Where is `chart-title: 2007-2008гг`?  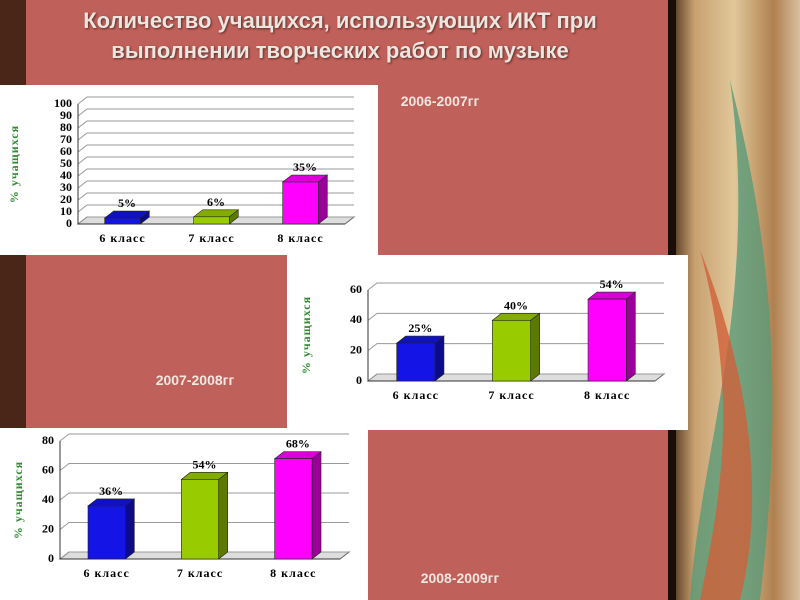
chart-title: 2007-2008гг is located at coordinates (195, 380).